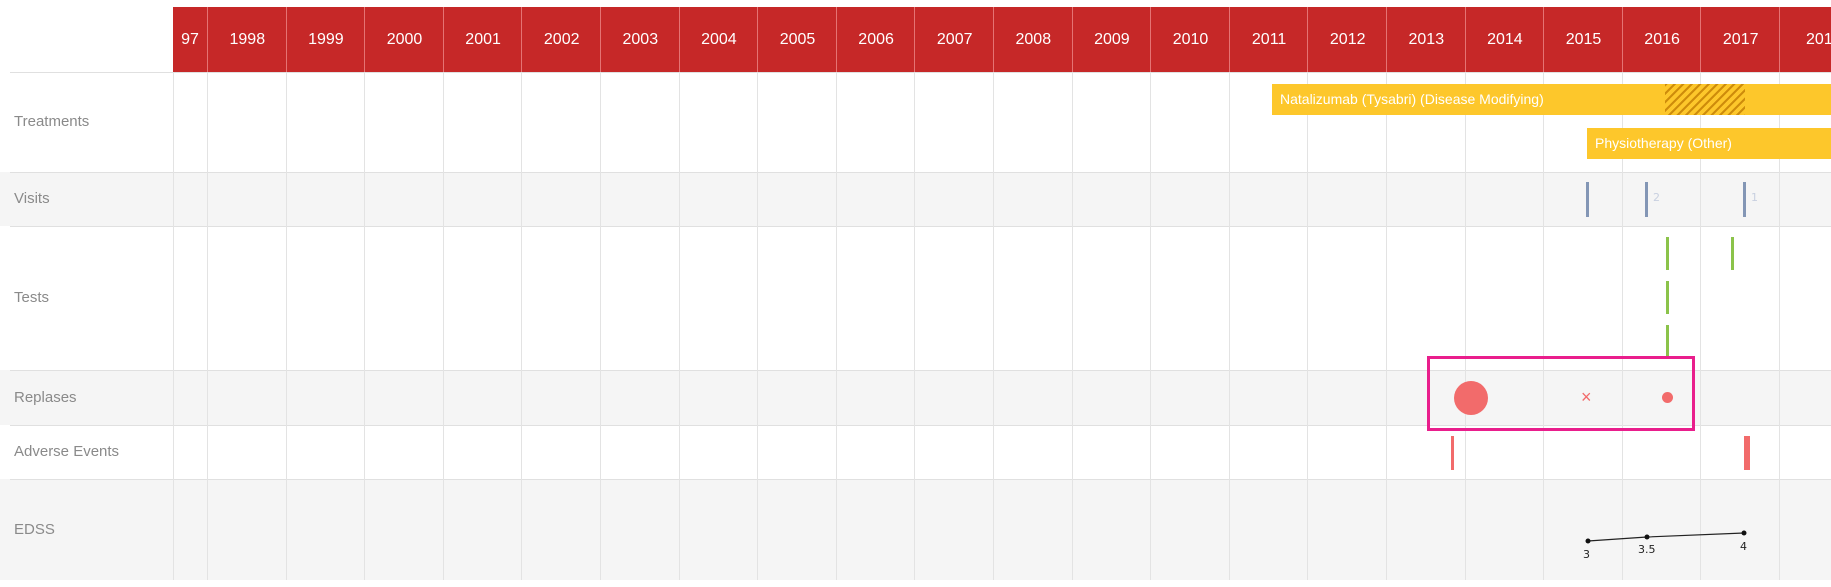 The height and width of the screenshot is (587, 1831). What do you see at coordinates (190, 39) in the screenshot?
I see `year-header-cell: 97` at bounding box center [190, 39].